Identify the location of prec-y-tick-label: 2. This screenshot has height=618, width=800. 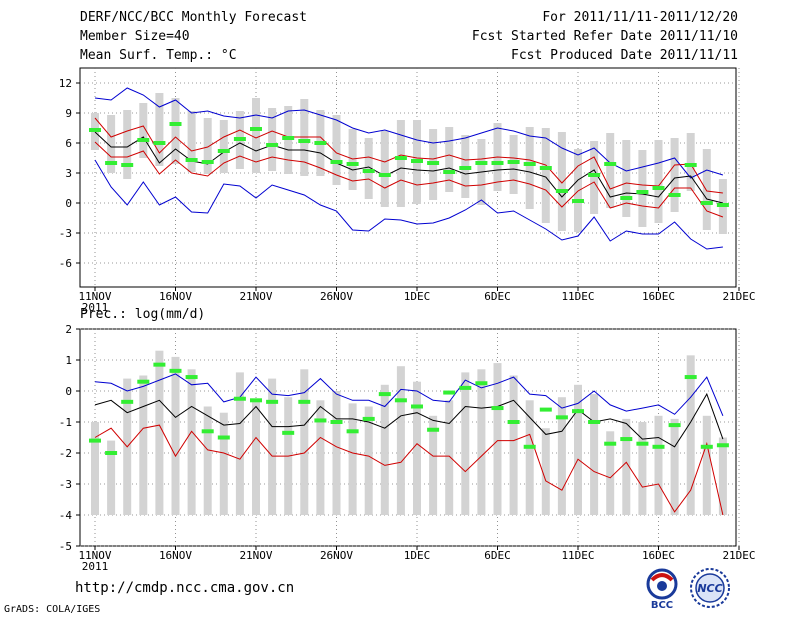
(68, 329).